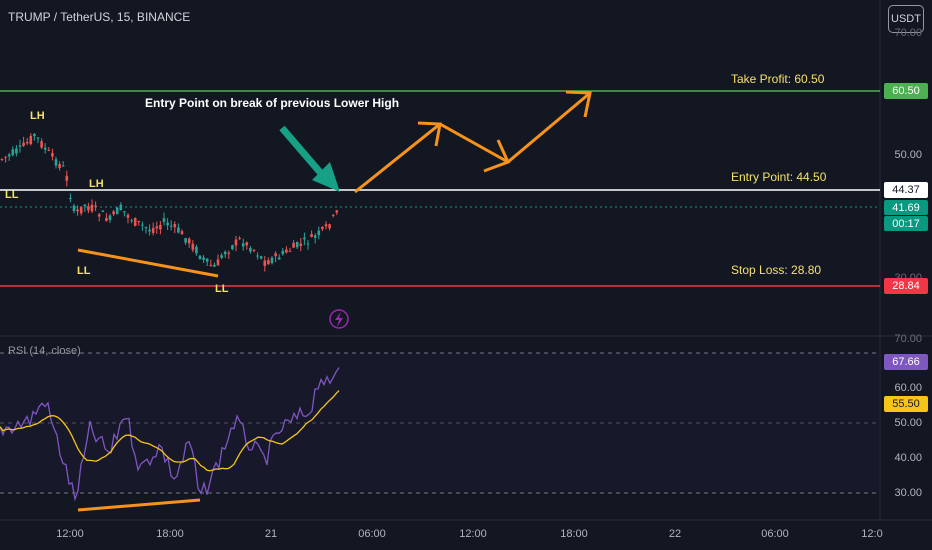 The image size is (932, 550). What do you see at coordinates (906, 286) in the screenshot?
I see `stop-loss-tag: 28.84` at bounding box center [906, 286].